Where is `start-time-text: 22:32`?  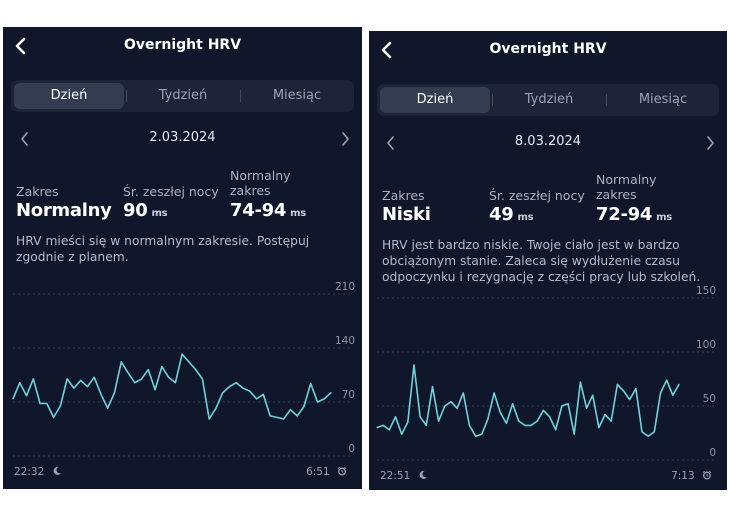 start-time-text: 22:32 is located at coordinates (29, 472).